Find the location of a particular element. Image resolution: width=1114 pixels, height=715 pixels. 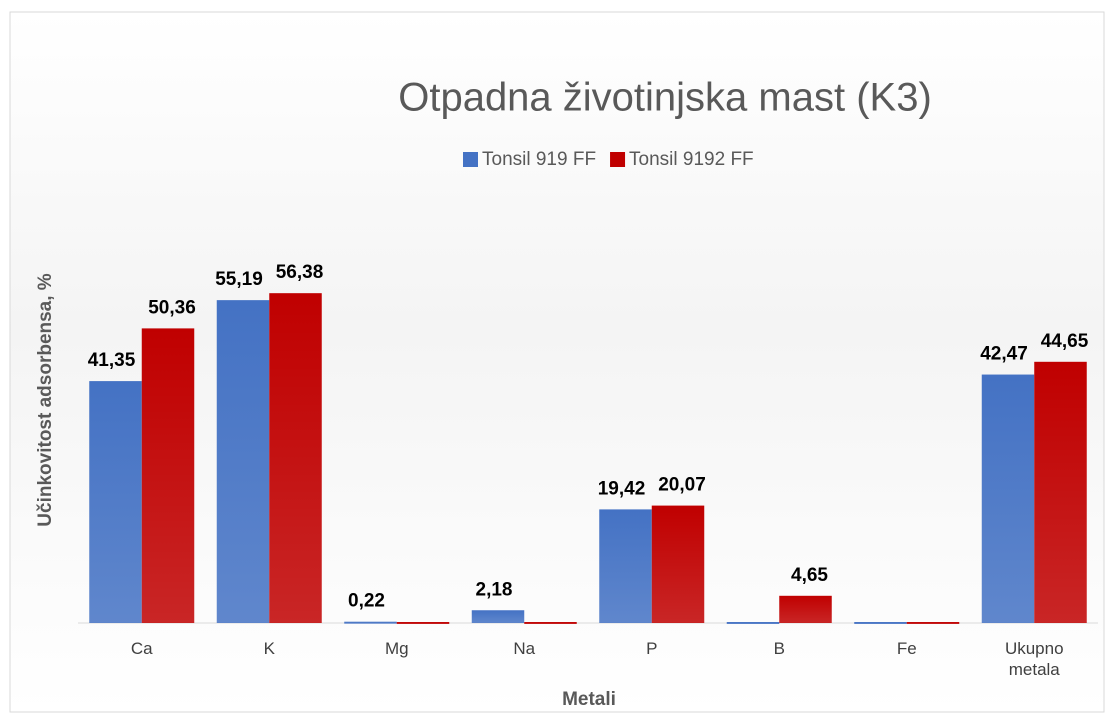

data-label: 44,65 is located at coordinates (1065, 341).